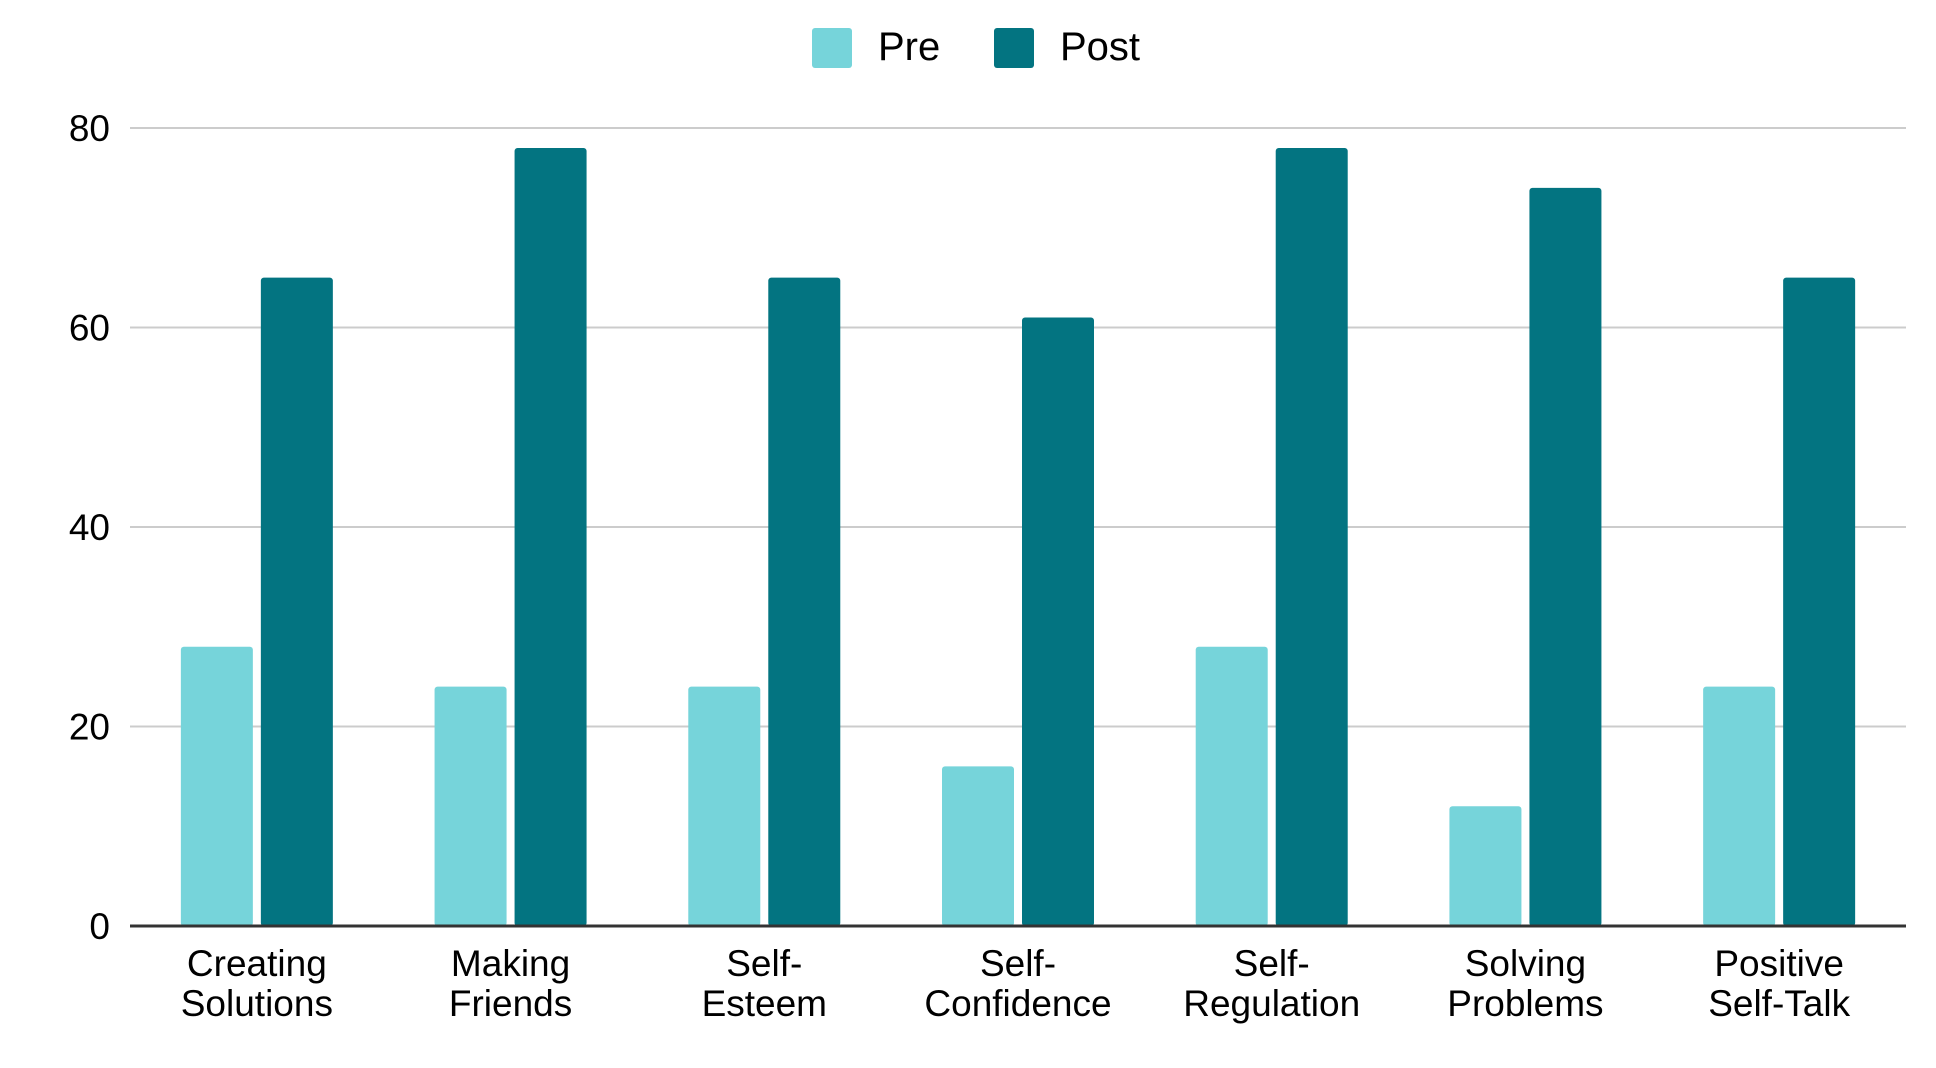 The image size is (1936, 1068). I want to click on x-tick-label: Positive, so click(1779, 963).